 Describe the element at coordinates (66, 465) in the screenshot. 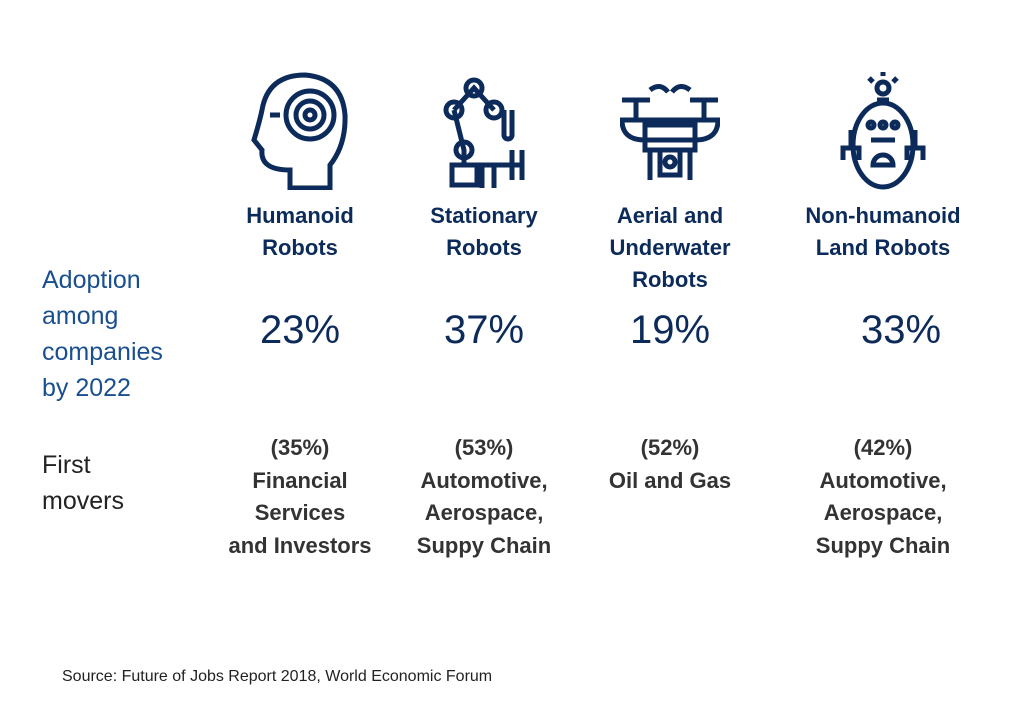

I see `label-line: First` at that location.